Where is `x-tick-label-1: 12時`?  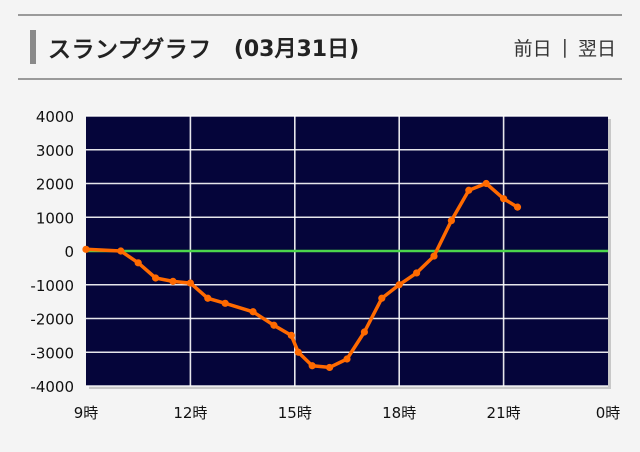
x-tick-label-1: 12時 is located at coordinates (190, 413).